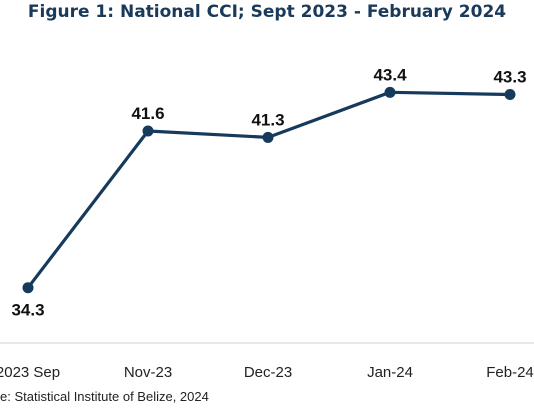 This screenshot has height=411, width=534. Describe the element at coordinates (390, 372) in the screenshot. I see `x-tick-label-3: Jan-24` at that location.